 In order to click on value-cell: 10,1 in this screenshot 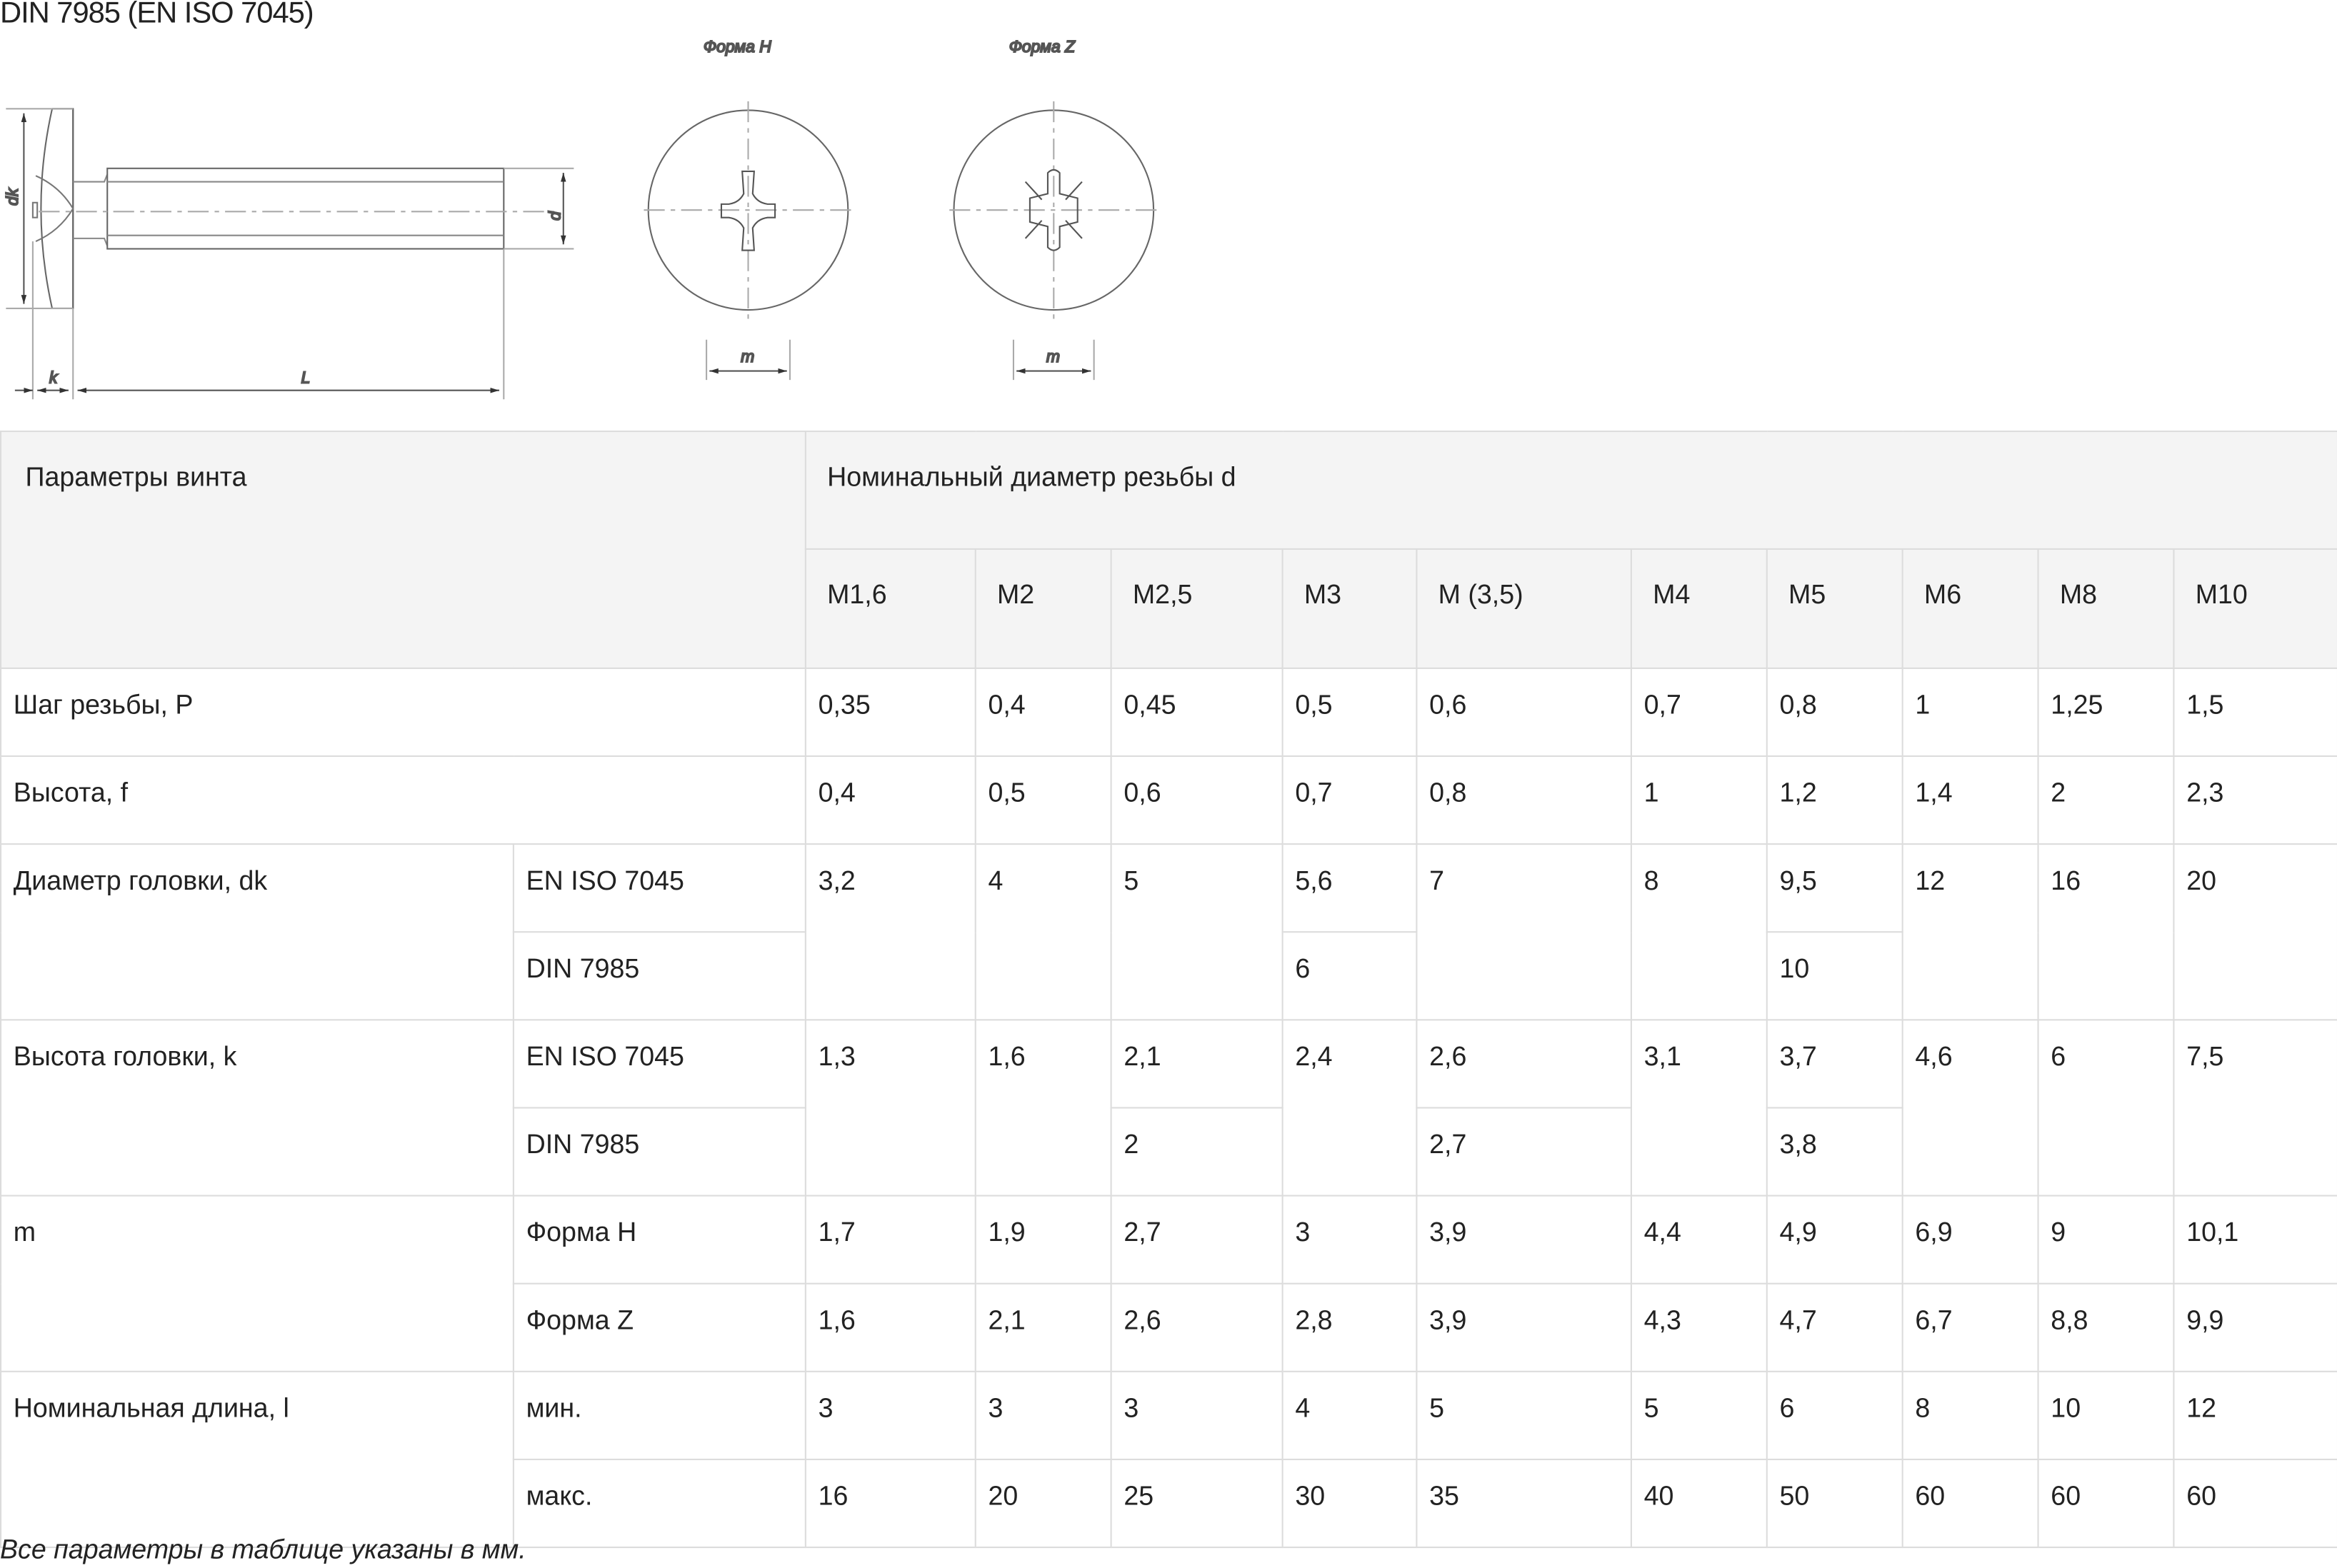, I will do `click(2255, 1240)`.